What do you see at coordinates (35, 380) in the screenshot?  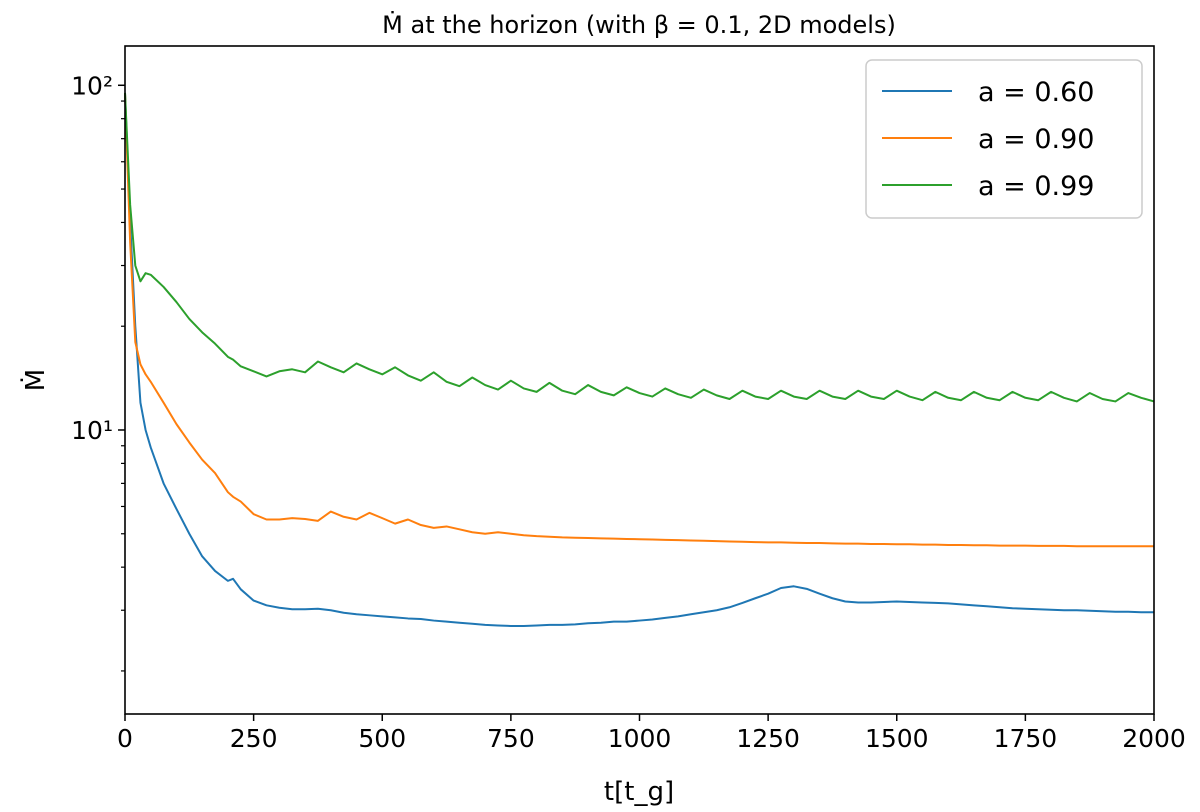 I see `y-axis-title: Ṁ` at bounding box center [35, 380].